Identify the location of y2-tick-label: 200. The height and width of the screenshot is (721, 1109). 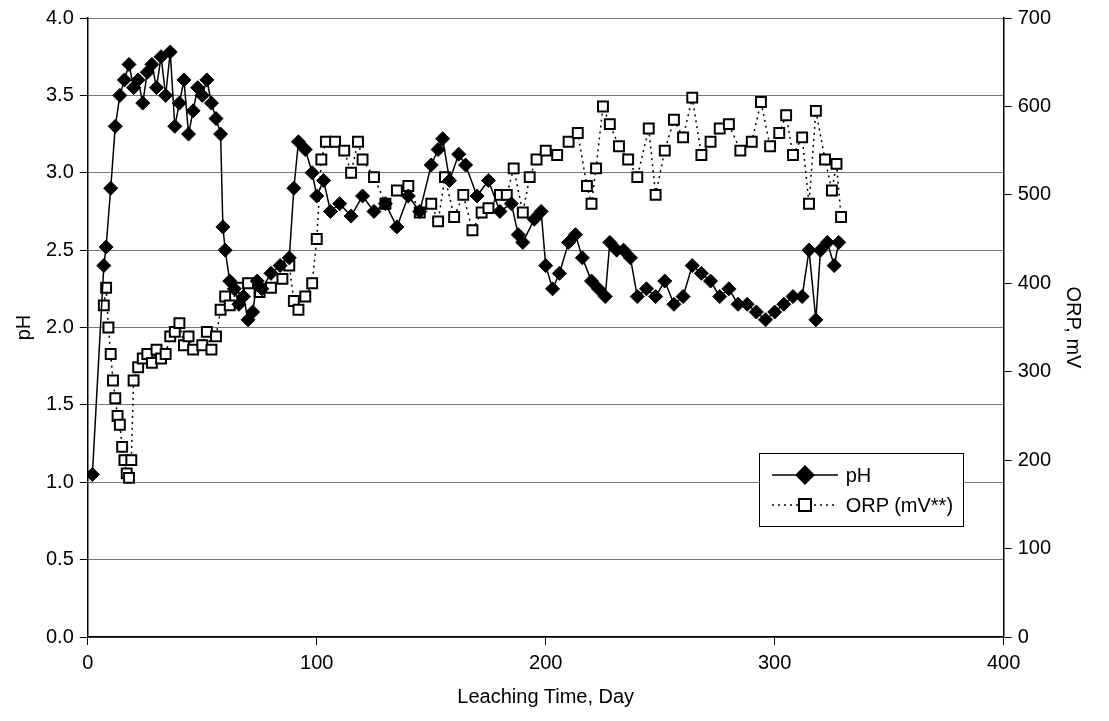
(1034, 458).